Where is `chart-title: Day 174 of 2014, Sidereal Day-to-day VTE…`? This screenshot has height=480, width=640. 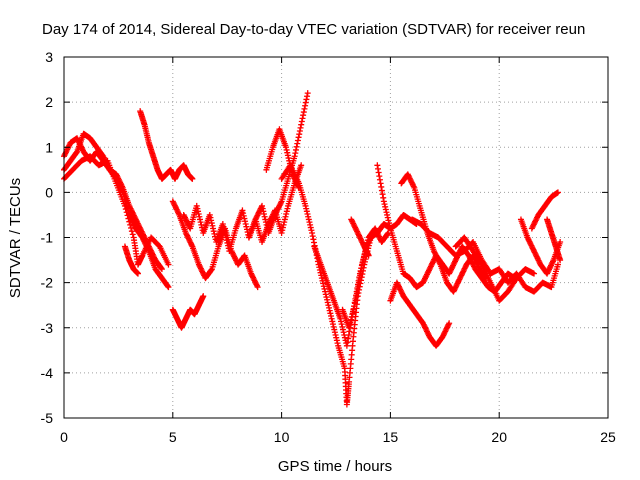
chart-title: Day 174 of 2014, Sidereal Day-to-day VTE… is located at coordinates (313, 29).